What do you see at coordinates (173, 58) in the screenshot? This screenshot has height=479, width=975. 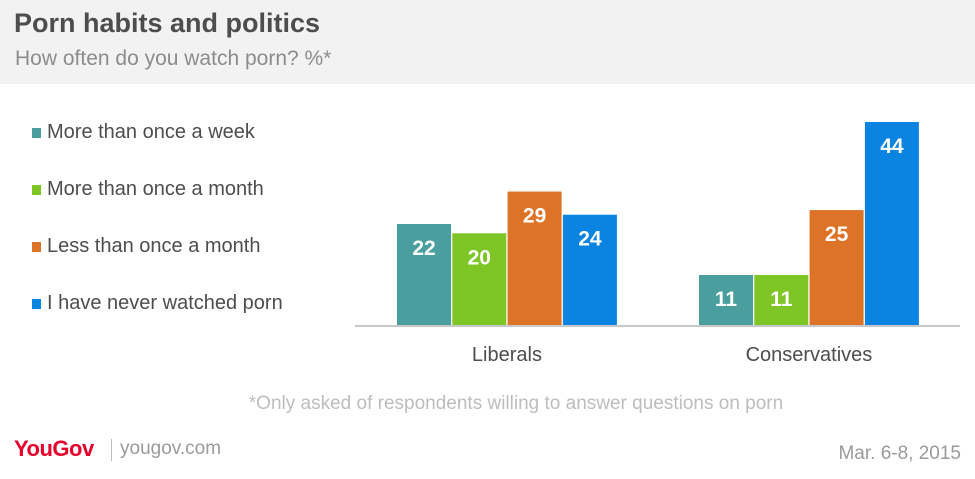 I see `chart-subtitle: How often do you watch porn? %*` at bounding box center [173, 58].